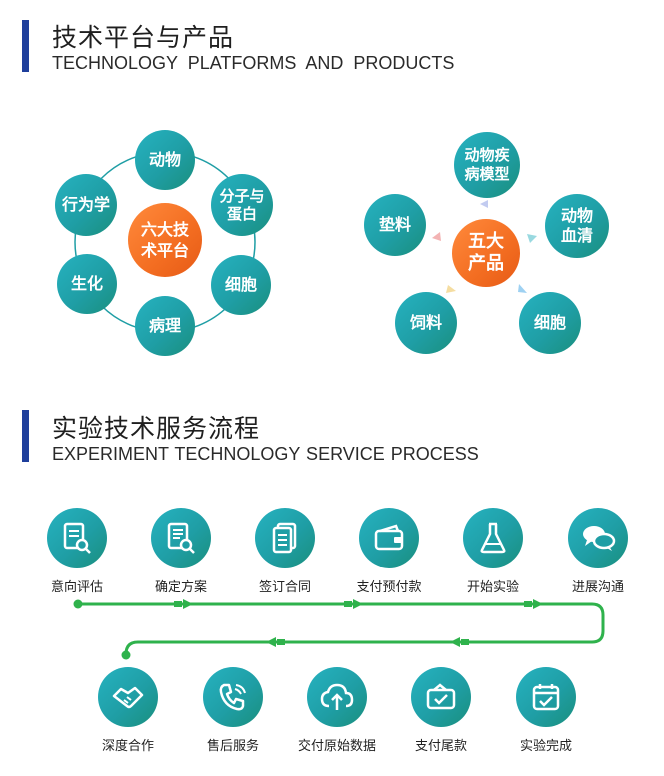  I want to click on process-step-label: 确定方案, so click(180, 587).